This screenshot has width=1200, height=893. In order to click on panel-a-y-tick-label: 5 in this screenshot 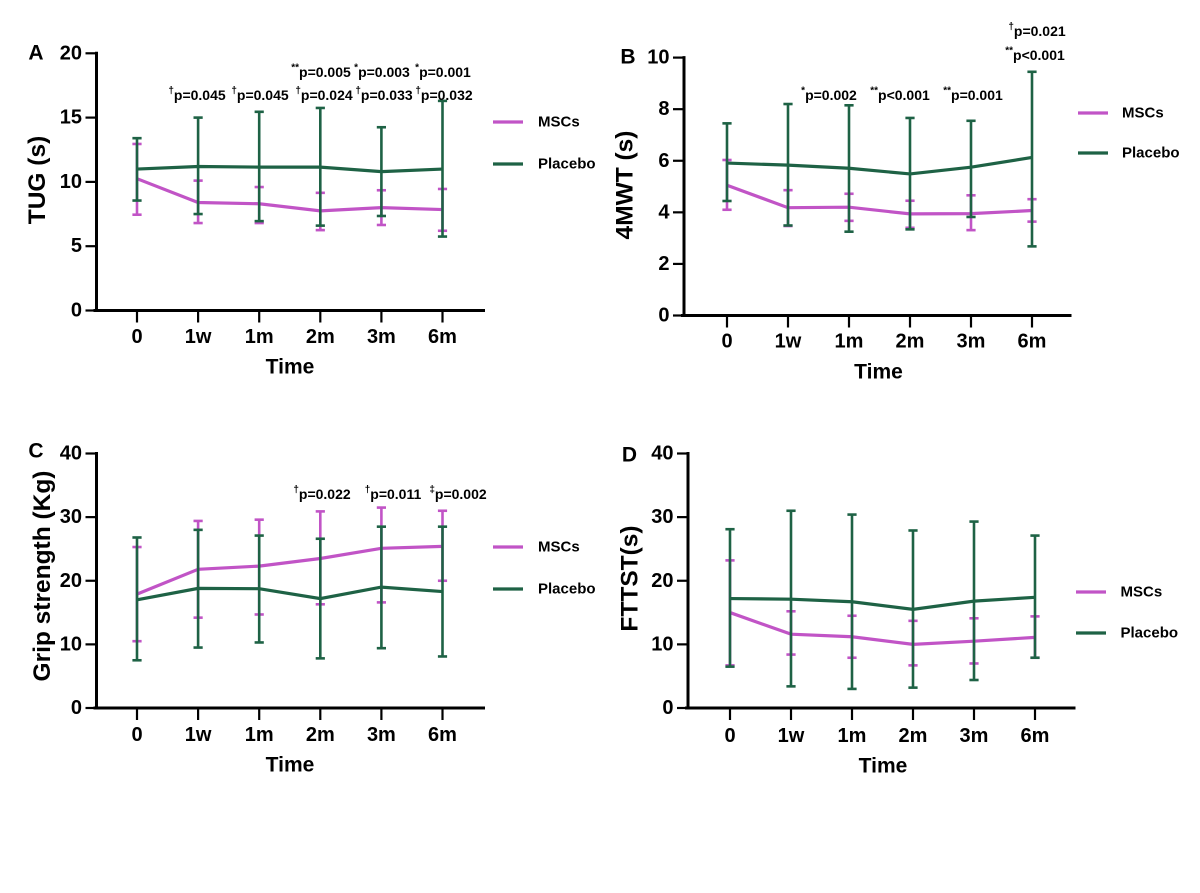, I will do `click(76, 246)`.